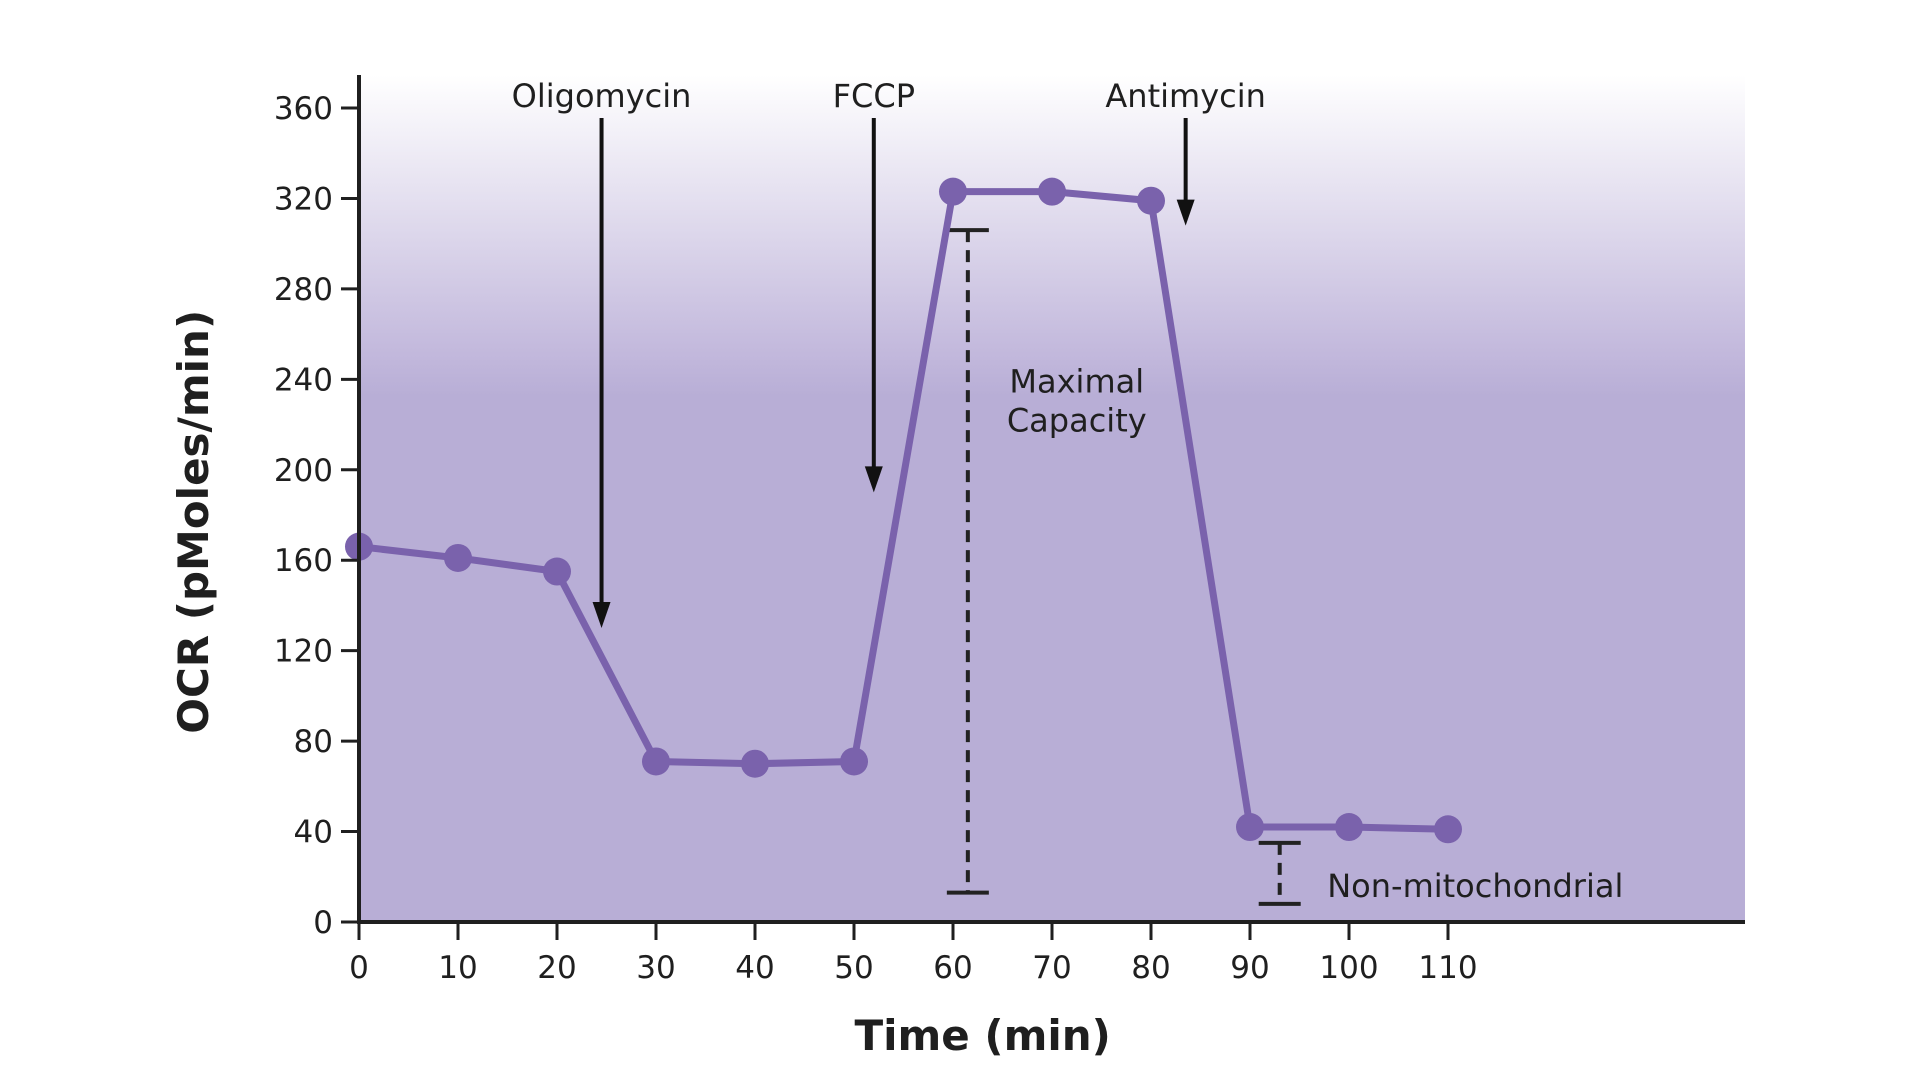  I want to click on y-tick-label: 320, so click(303, 199).